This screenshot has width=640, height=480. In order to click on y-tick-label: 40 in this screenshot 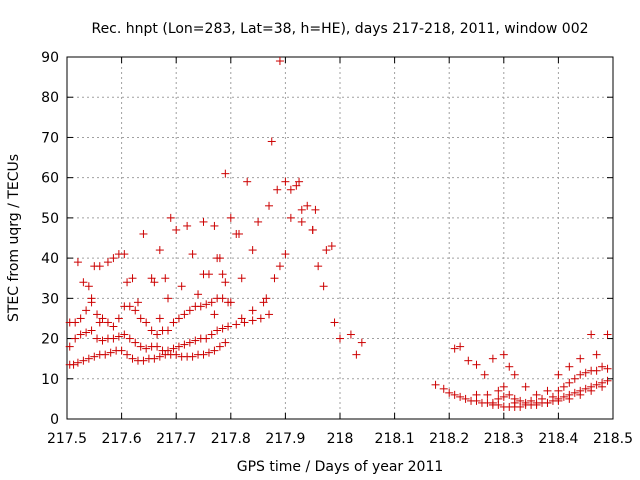, I will do `click(50, 259)`.